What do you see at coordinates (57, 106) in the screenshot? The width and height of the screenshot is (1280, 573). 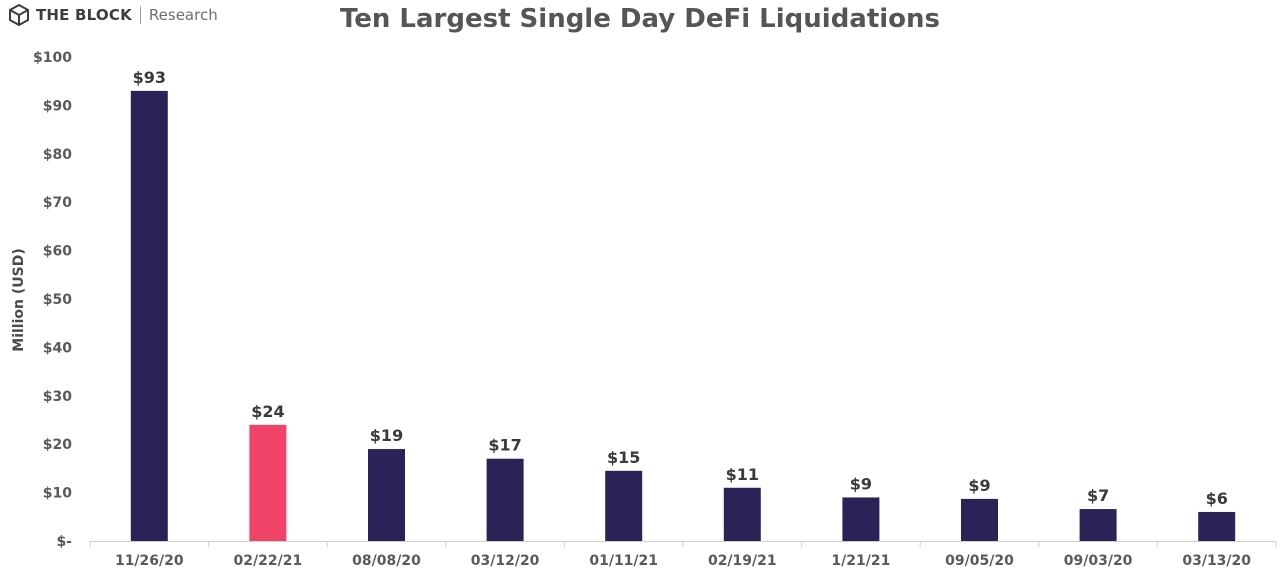 I see `y-tick-label: $90` at bounding box center [57, 106].